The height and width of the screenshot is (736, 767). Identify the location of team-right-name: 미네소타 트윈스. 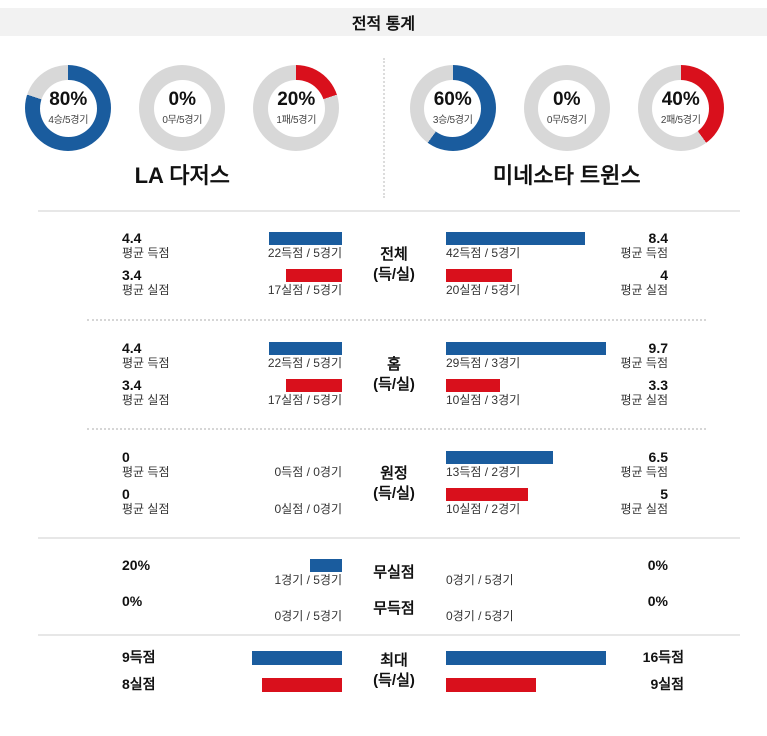
(576, 176).